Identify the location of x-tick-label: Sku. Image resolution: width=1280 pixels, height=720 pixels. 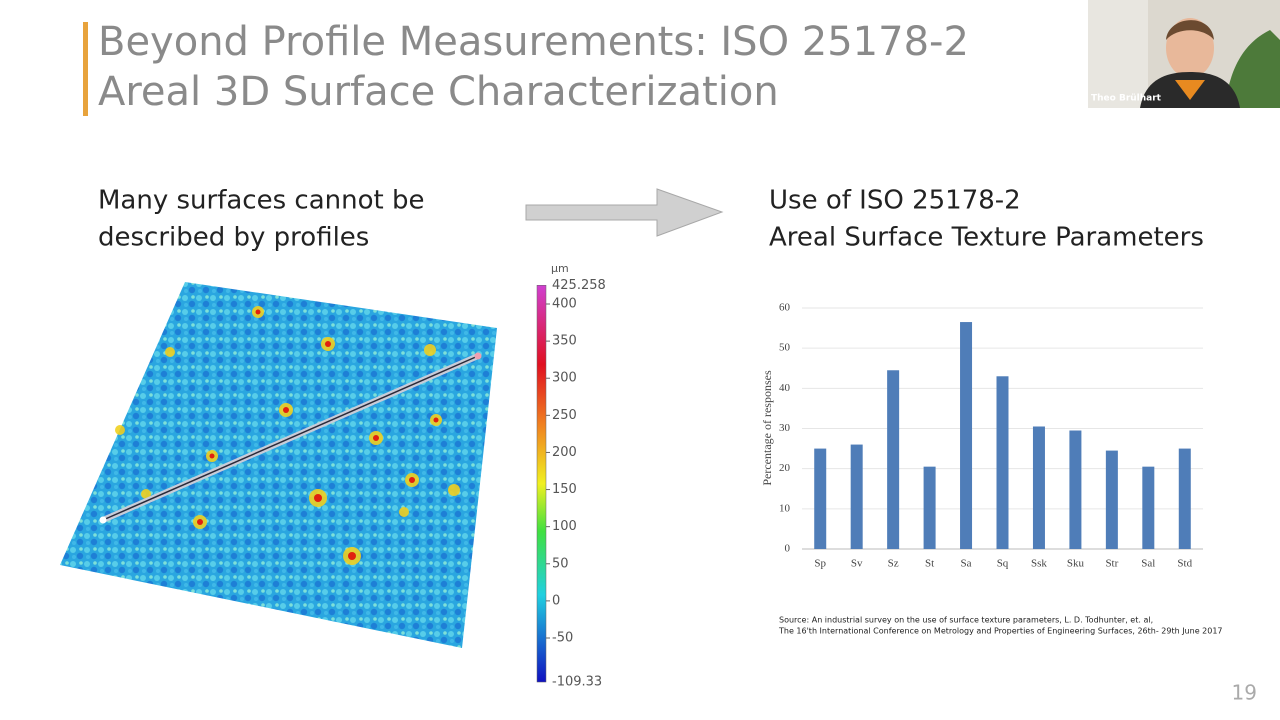
(1076, 564).